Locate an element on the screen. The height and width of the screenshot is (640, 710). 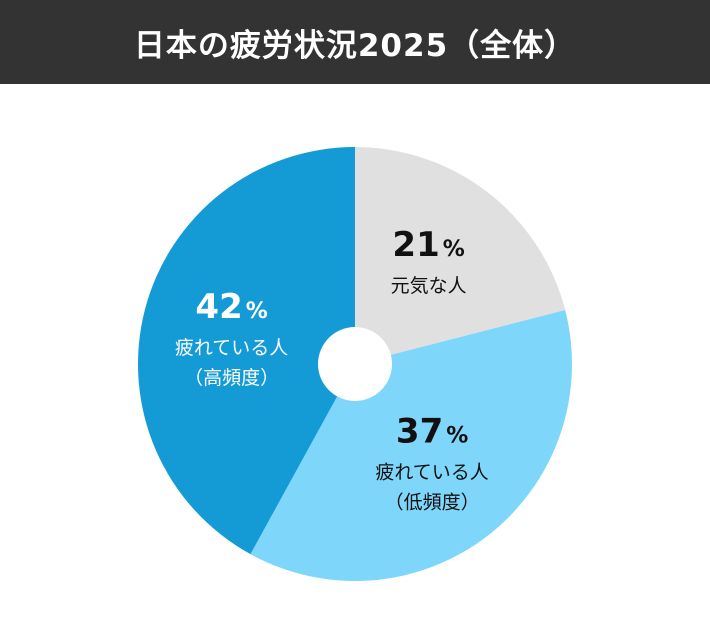
slice-label-healthy: 21 % 元気な人 is located at coordinates (429, 261).